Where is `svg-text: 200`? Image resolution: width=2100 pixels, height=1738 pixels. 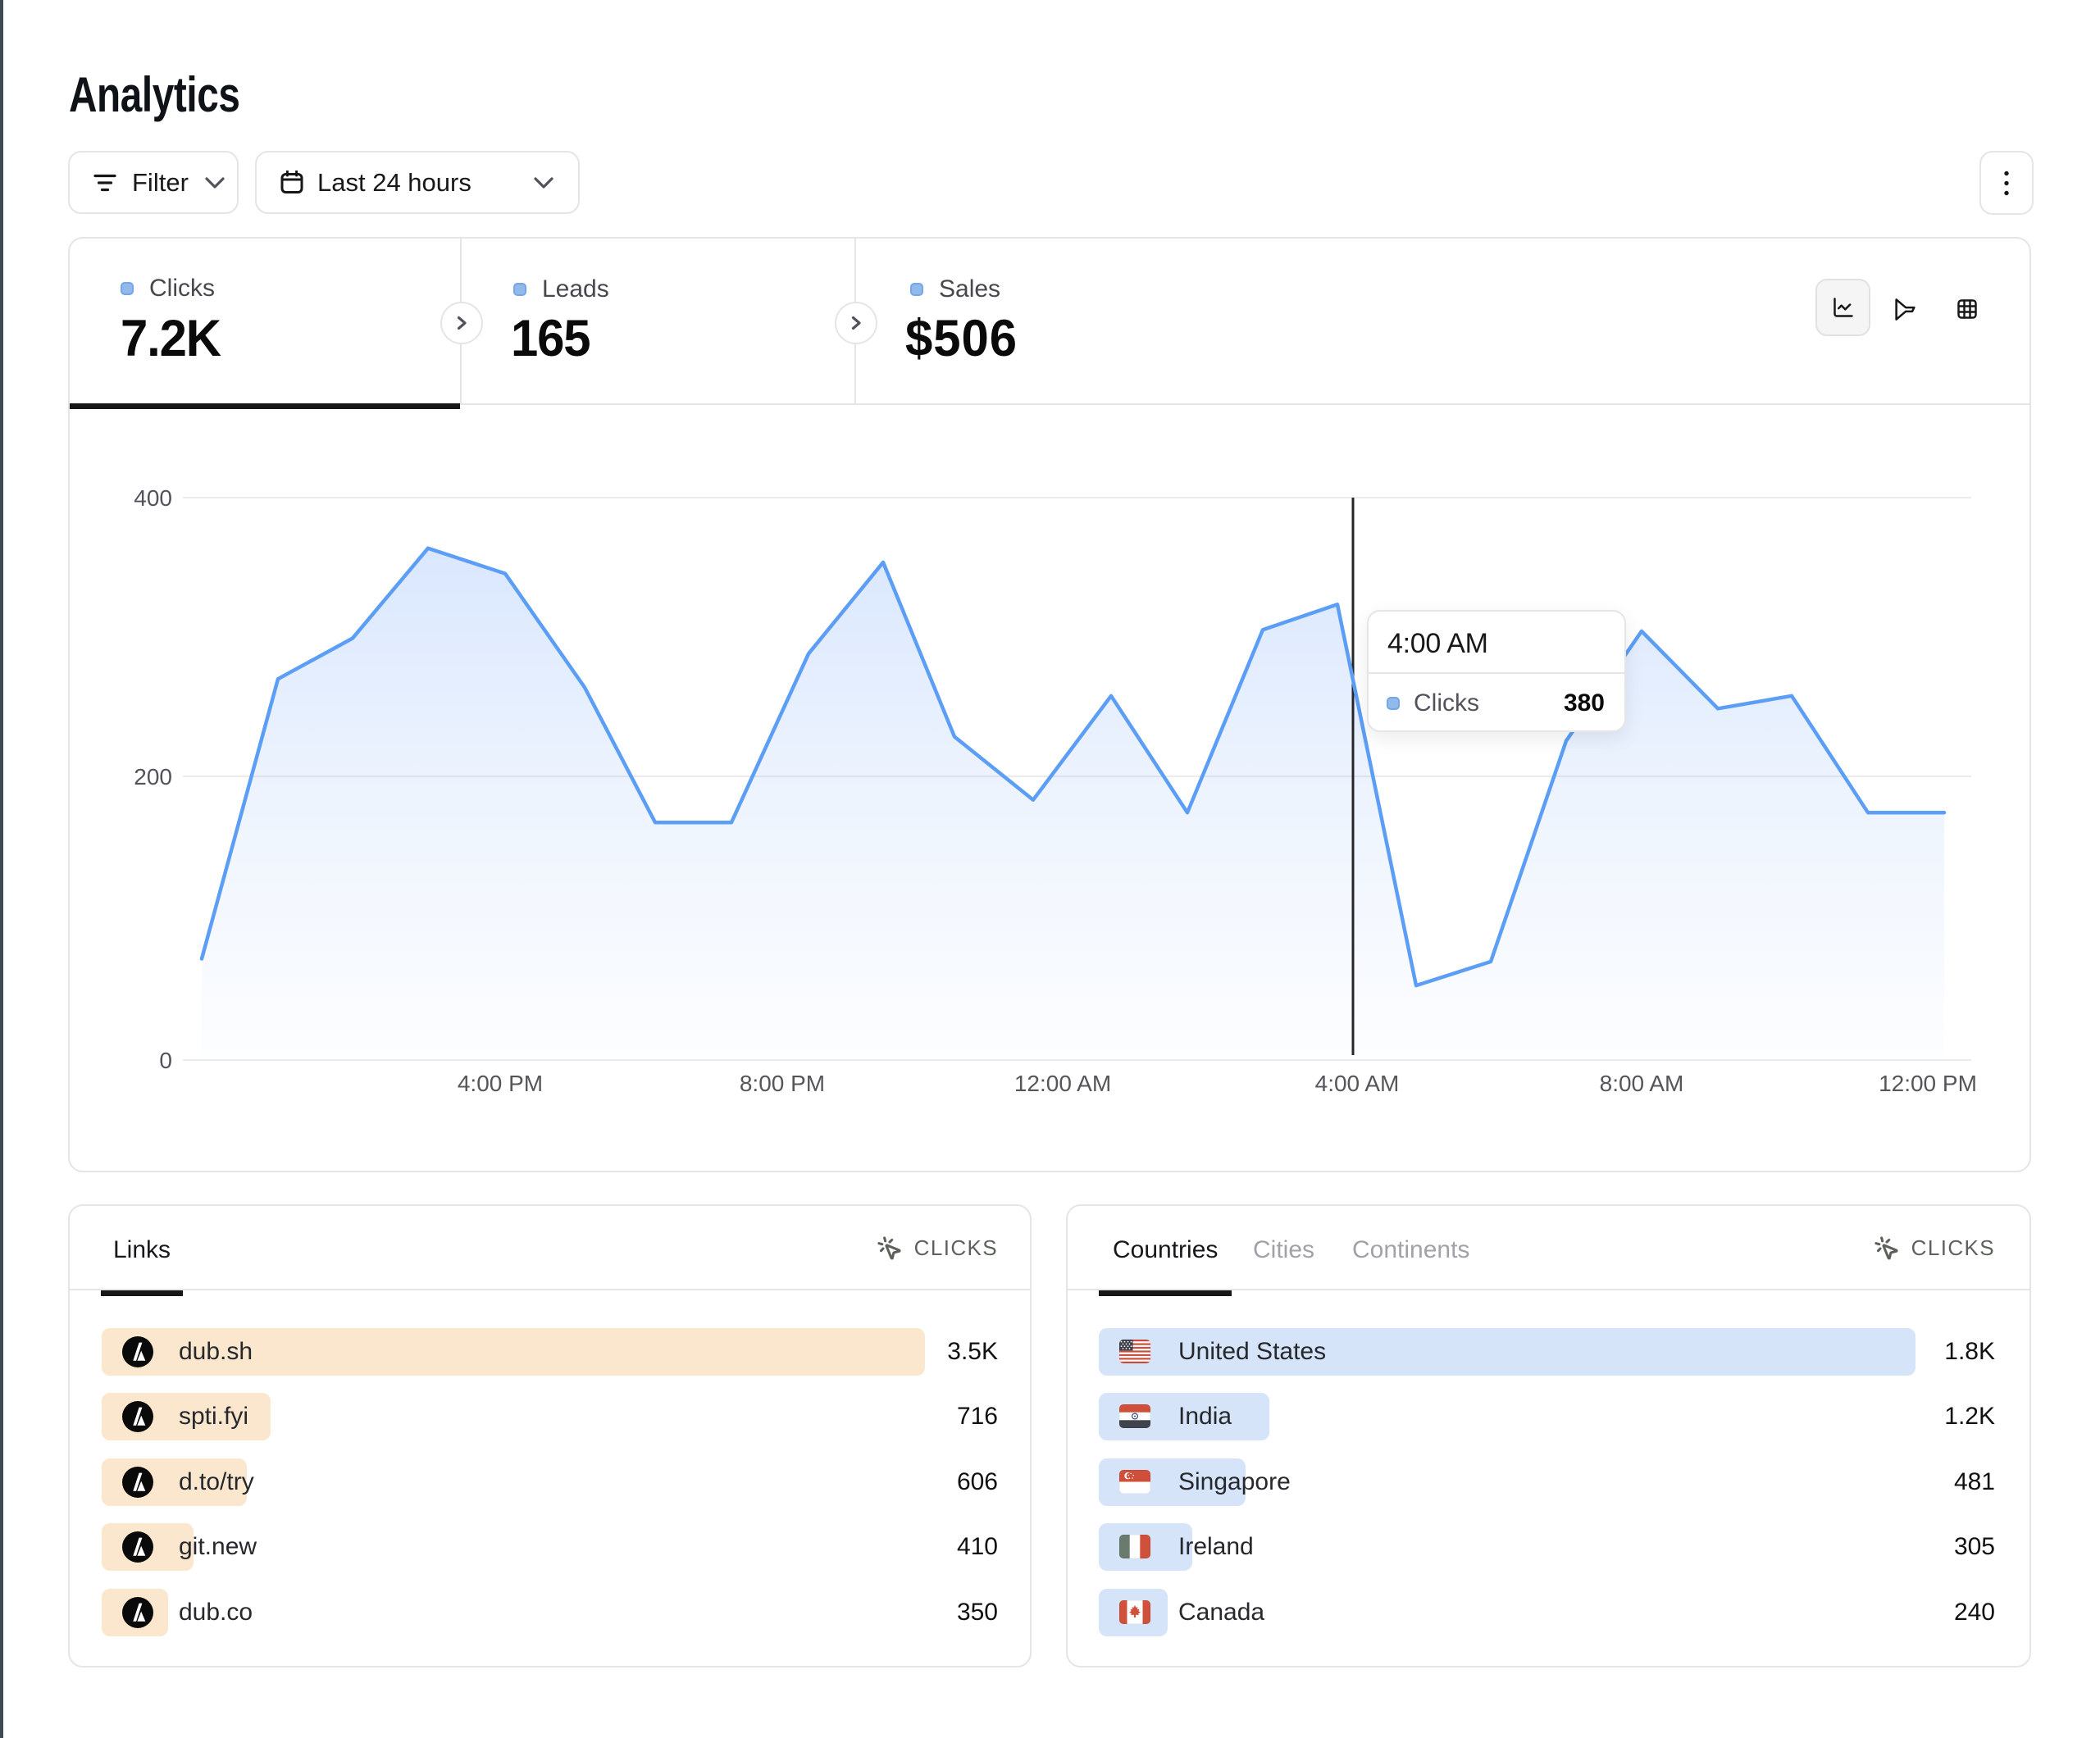 svg-text: 200 is located at coordinates (153, 776).